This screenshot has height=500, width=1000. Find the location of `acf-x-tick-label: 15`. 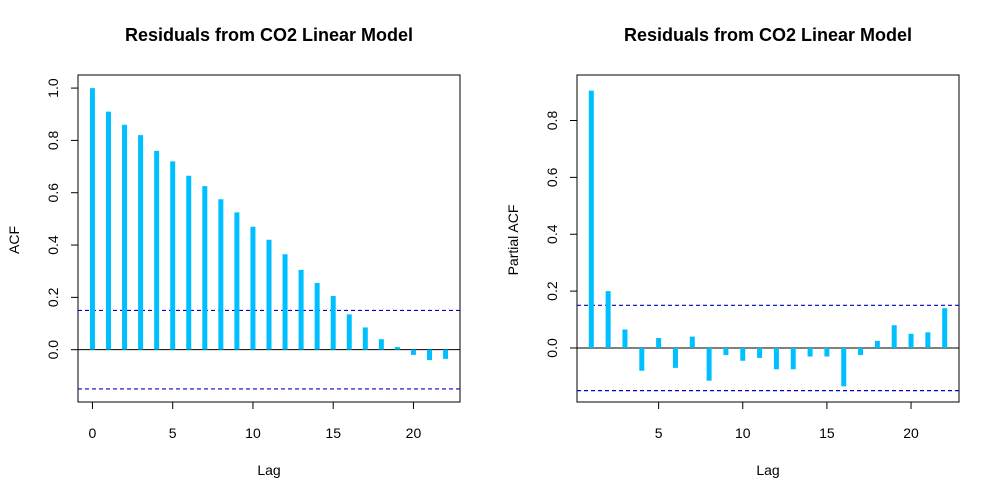

acf-x-tick-label: 15 is located at coordinates (333, 433).